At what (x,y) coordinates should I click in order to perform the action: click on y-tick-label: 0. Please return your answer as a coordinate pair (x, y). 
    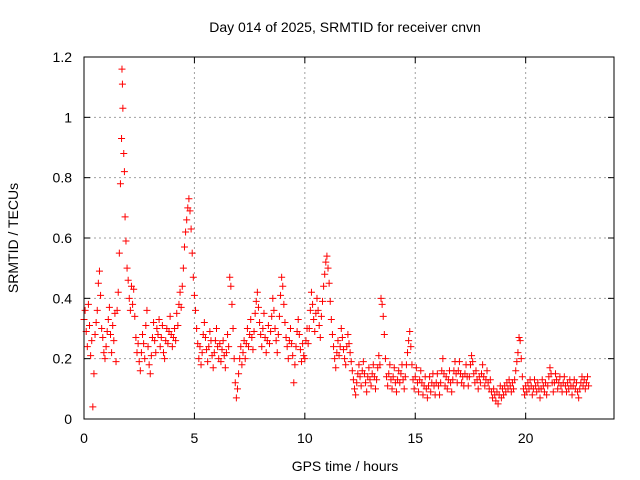
    Looking at the image, I should click on (68, 419).